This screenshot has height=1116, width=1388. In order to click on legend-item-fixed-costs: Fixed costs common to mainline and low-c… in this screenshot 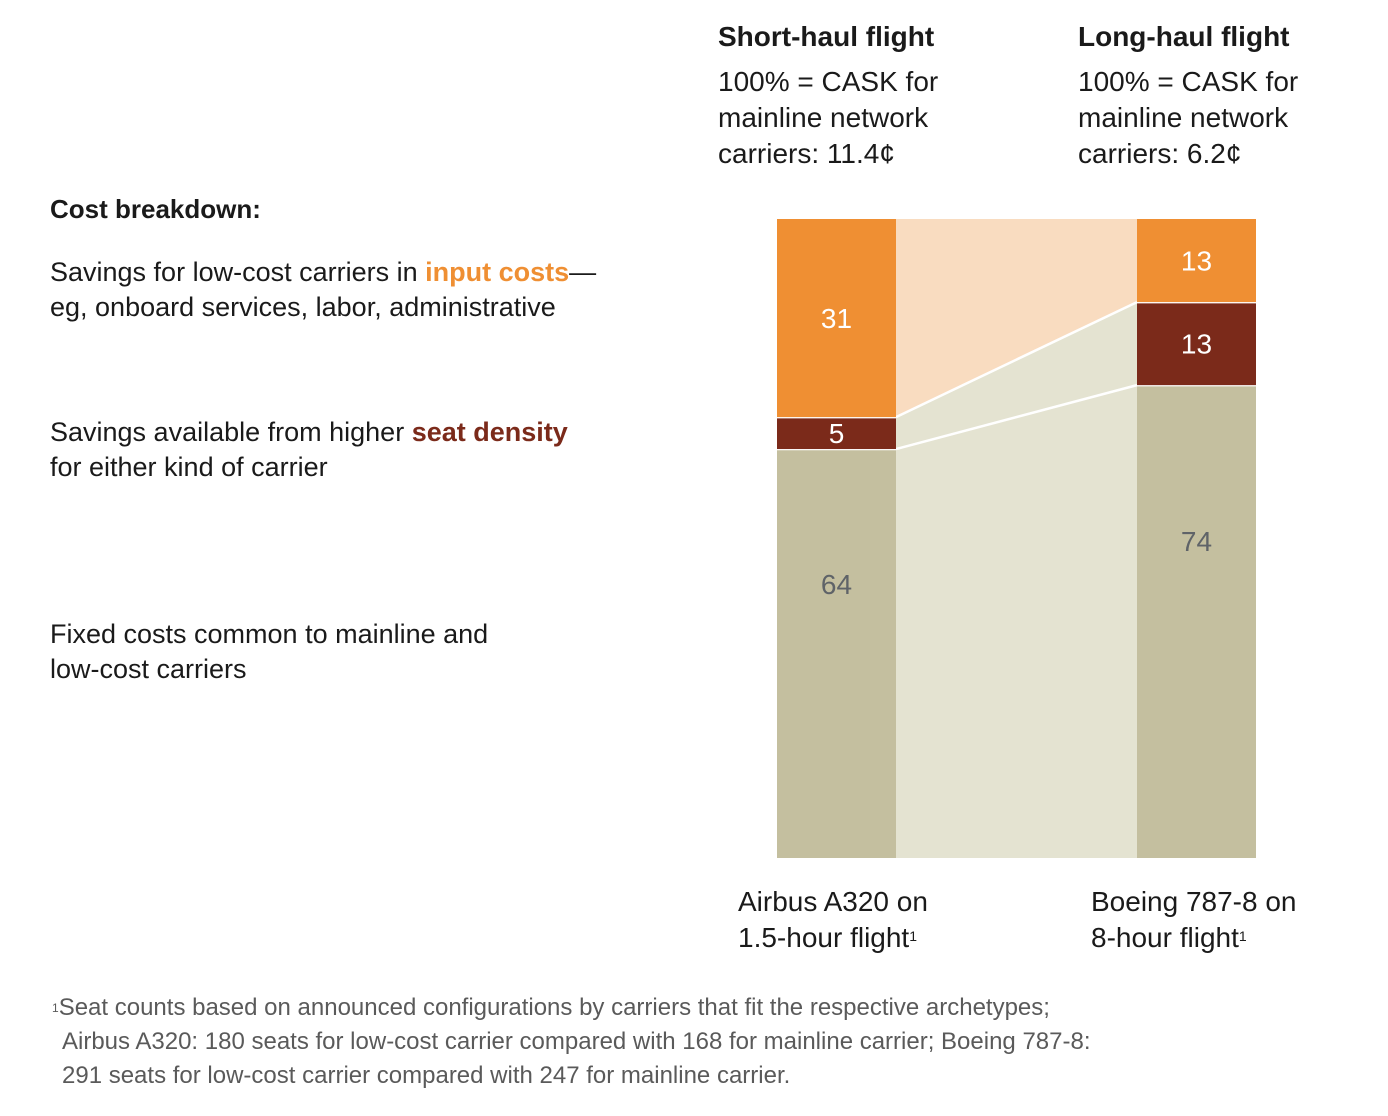, I will do `click(269, 652)`.